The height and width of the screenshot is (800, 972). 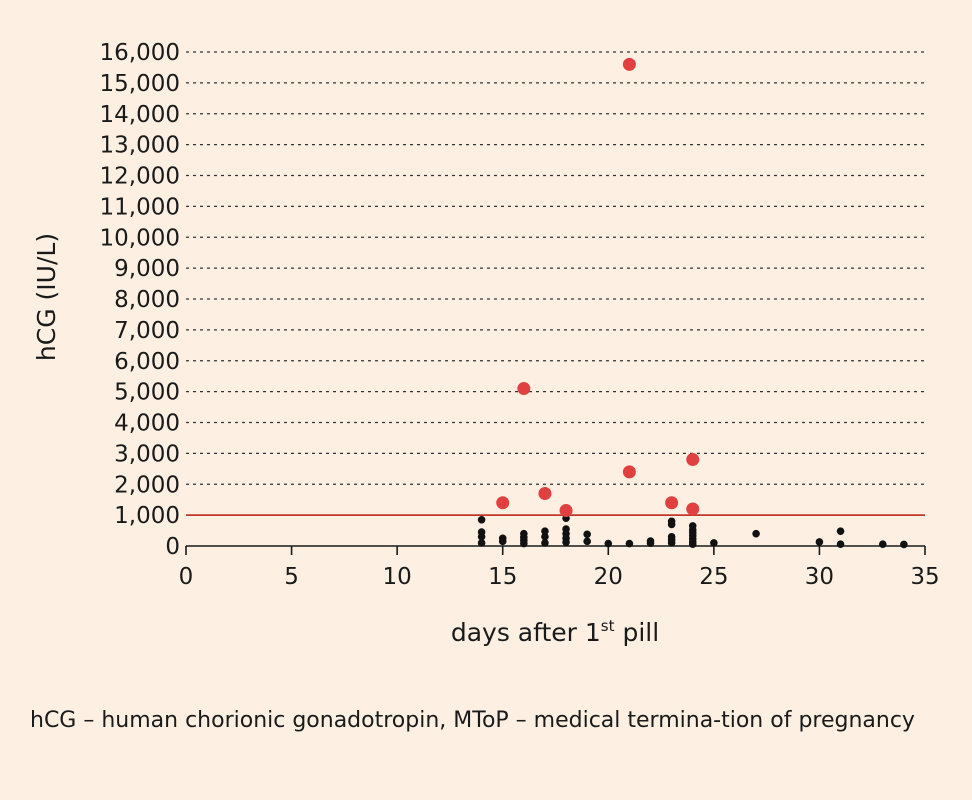 I want to click on y-tick-label: 6,000, so click(x=147, y=362).